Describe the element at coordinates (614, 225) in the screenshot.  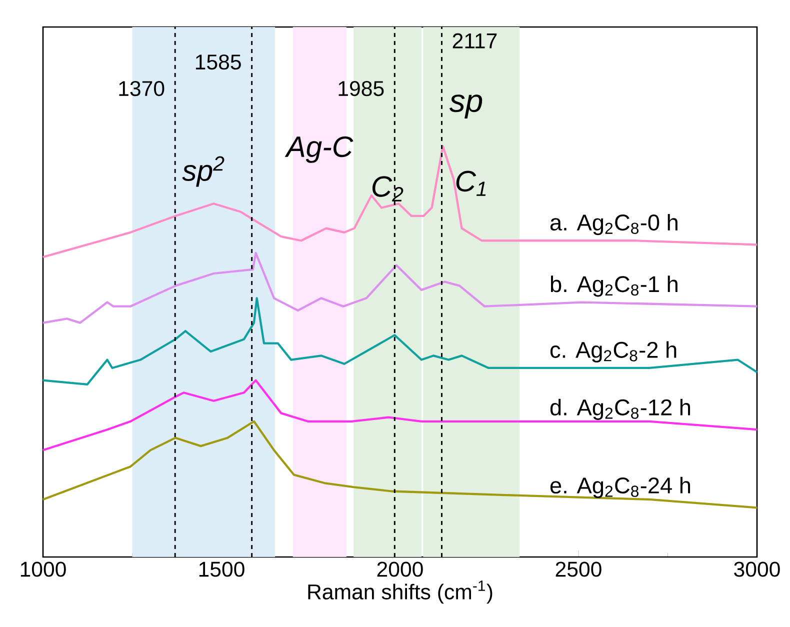
I see `series-label: a. Ag$_{2}$C$_{8}$-0 h` at that location.